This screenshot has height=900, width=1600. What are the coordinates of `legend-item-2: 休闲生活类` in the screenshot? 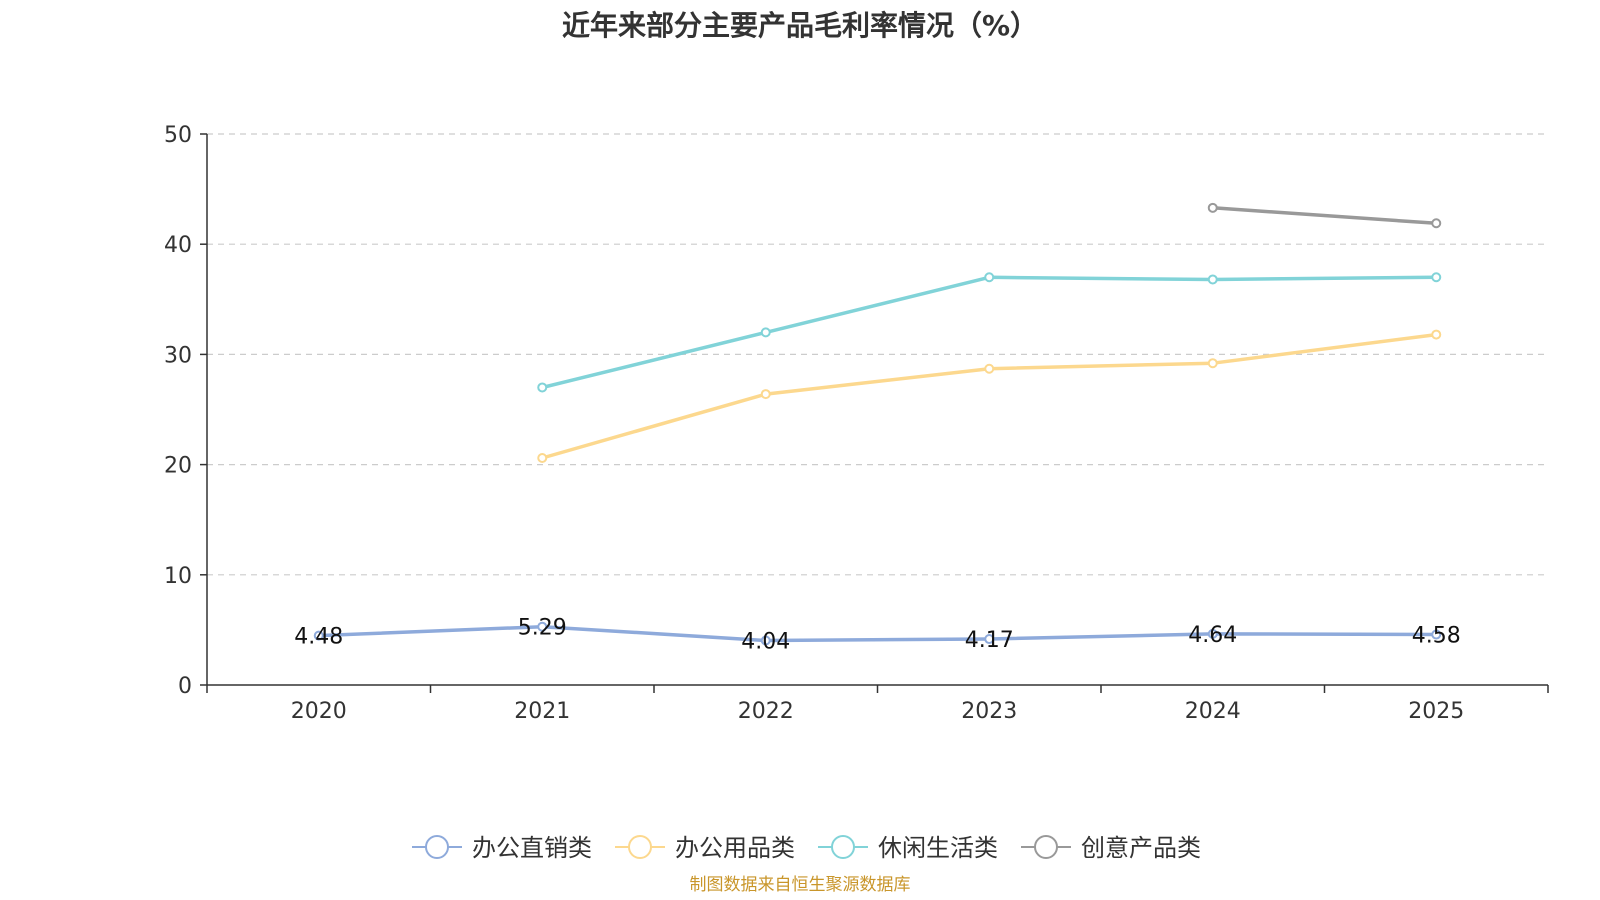 It's located at (908, 848).